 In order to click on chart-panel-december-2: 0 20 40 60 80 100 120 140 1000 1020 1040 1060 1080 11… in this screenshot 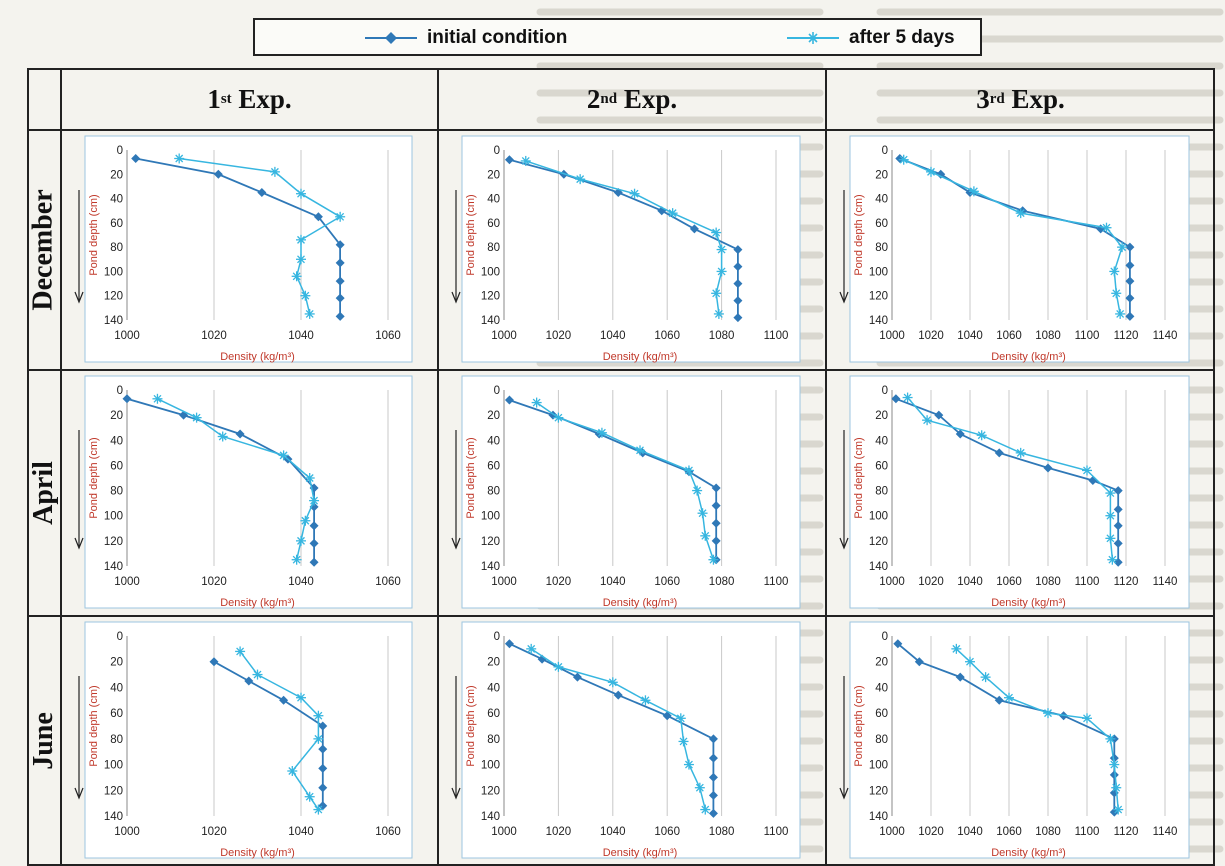, I will do `click(632, 250)`.